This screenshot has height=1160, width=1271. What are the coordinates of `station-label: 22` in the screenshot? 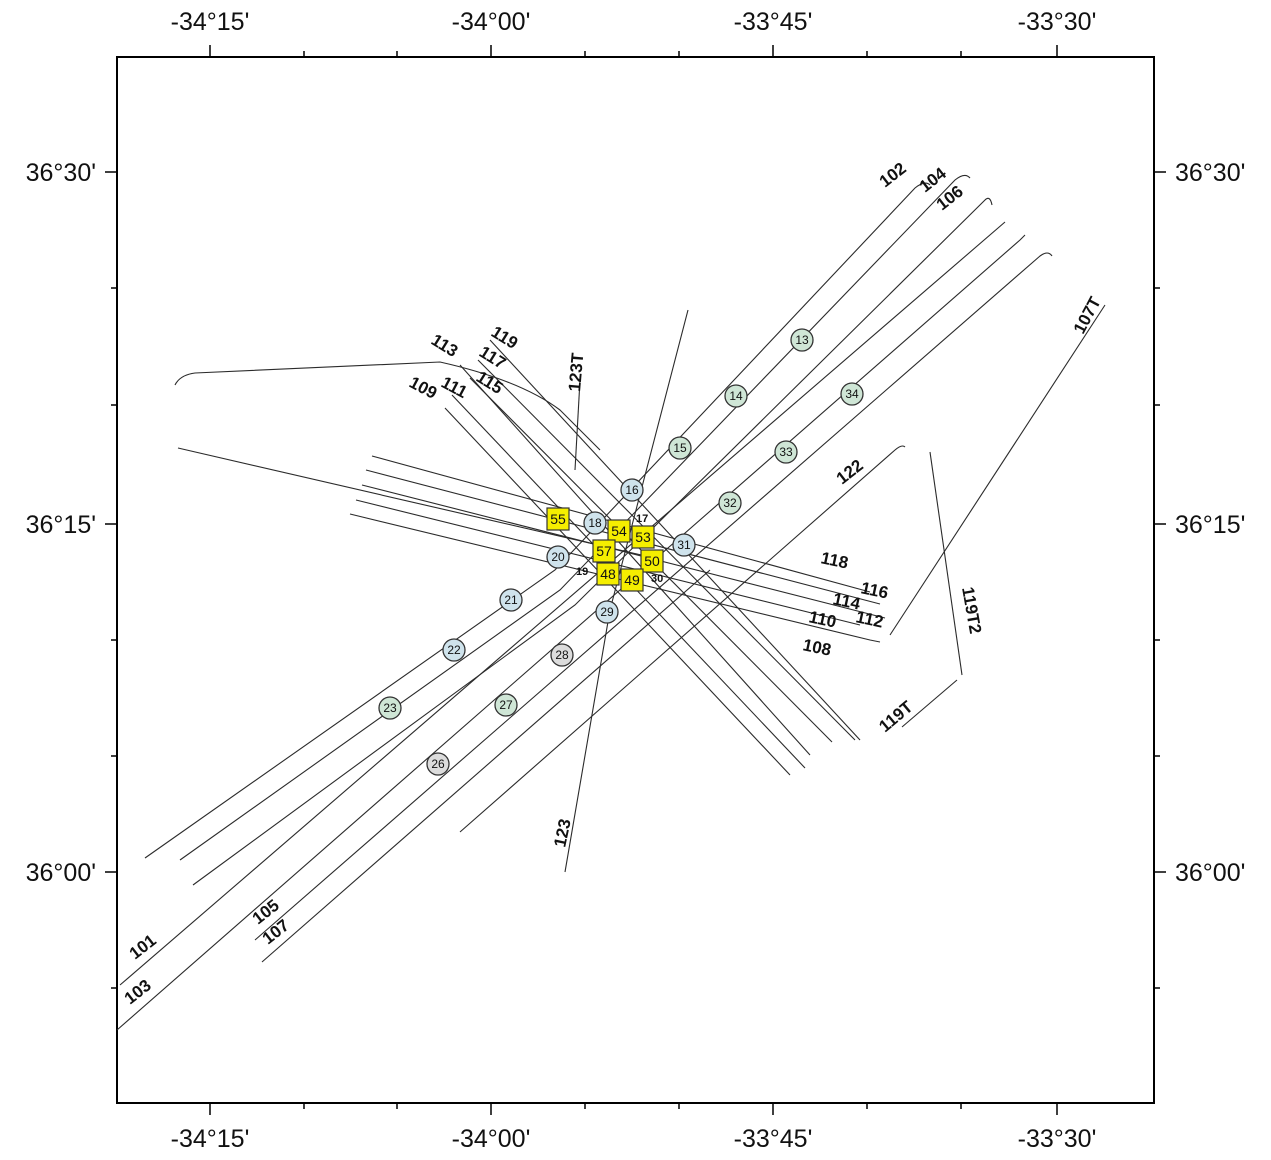 It's located at (454, 650).